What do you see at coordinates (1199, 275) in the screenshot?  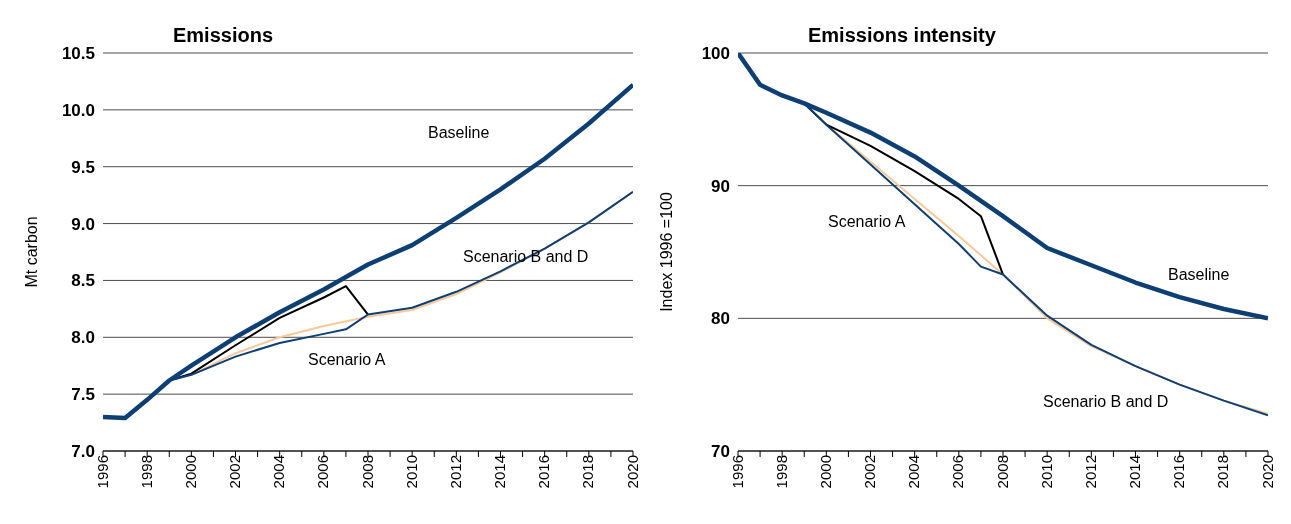 I see `series-label: Baseline` at bounding box center [1199, 275].